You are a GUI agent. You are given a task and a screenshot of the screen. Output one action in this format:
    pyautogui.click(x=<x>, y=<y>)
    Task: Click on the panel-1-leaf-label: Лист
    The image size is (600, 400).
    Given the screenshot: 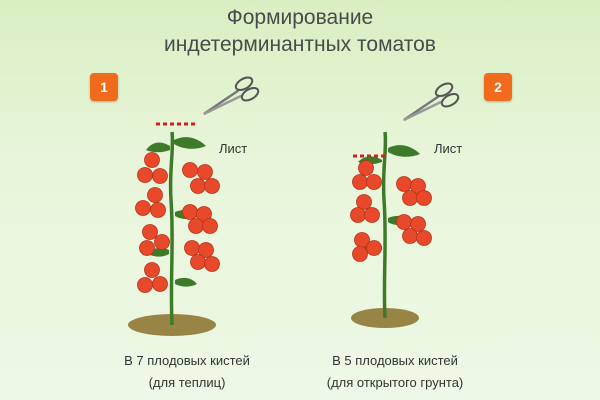 What is the action you would take?
    pyautogui.click(x=233, y=148)
    